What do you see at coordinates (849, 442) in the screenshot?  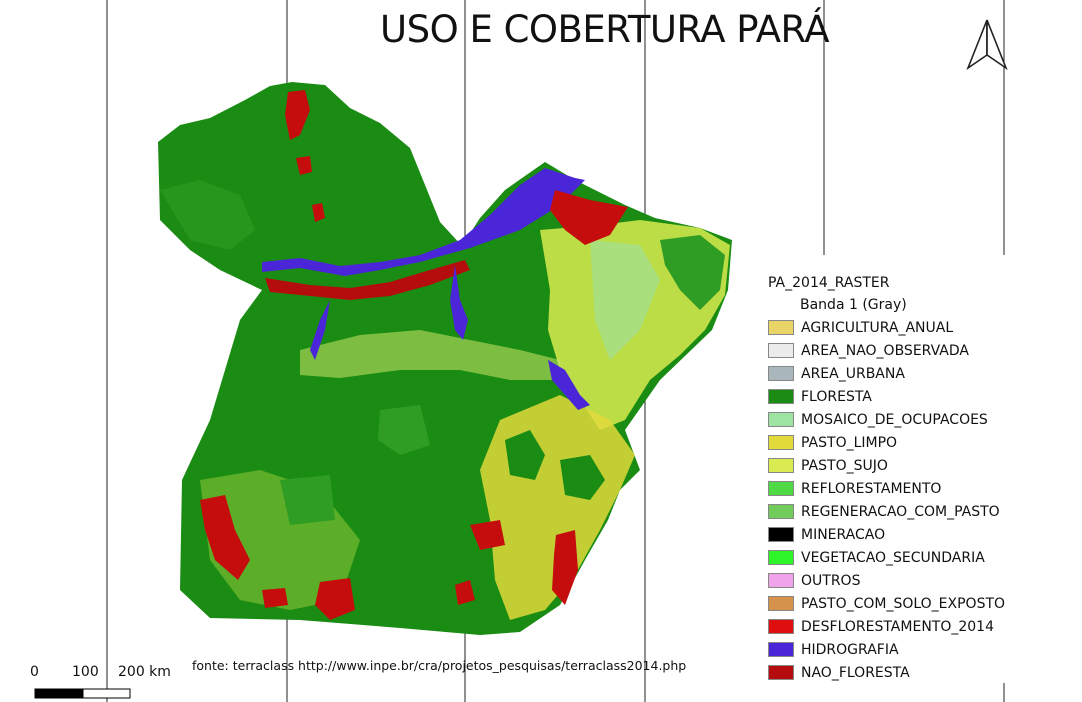 I see `legend-label: PASTO_LIMPO` at bounding box center [849, 442].